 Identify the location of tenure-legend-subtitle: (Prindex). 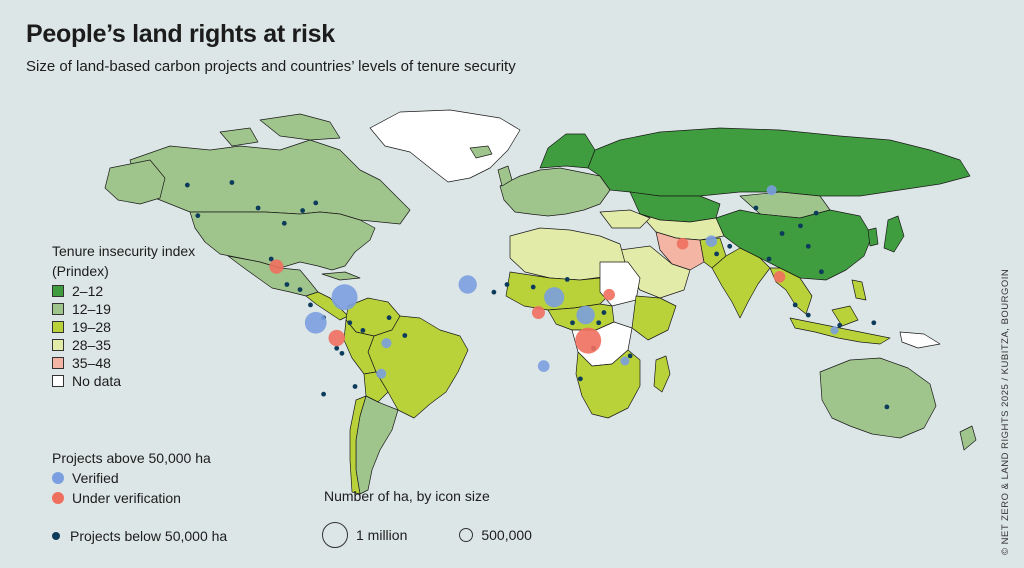
(80, 271).